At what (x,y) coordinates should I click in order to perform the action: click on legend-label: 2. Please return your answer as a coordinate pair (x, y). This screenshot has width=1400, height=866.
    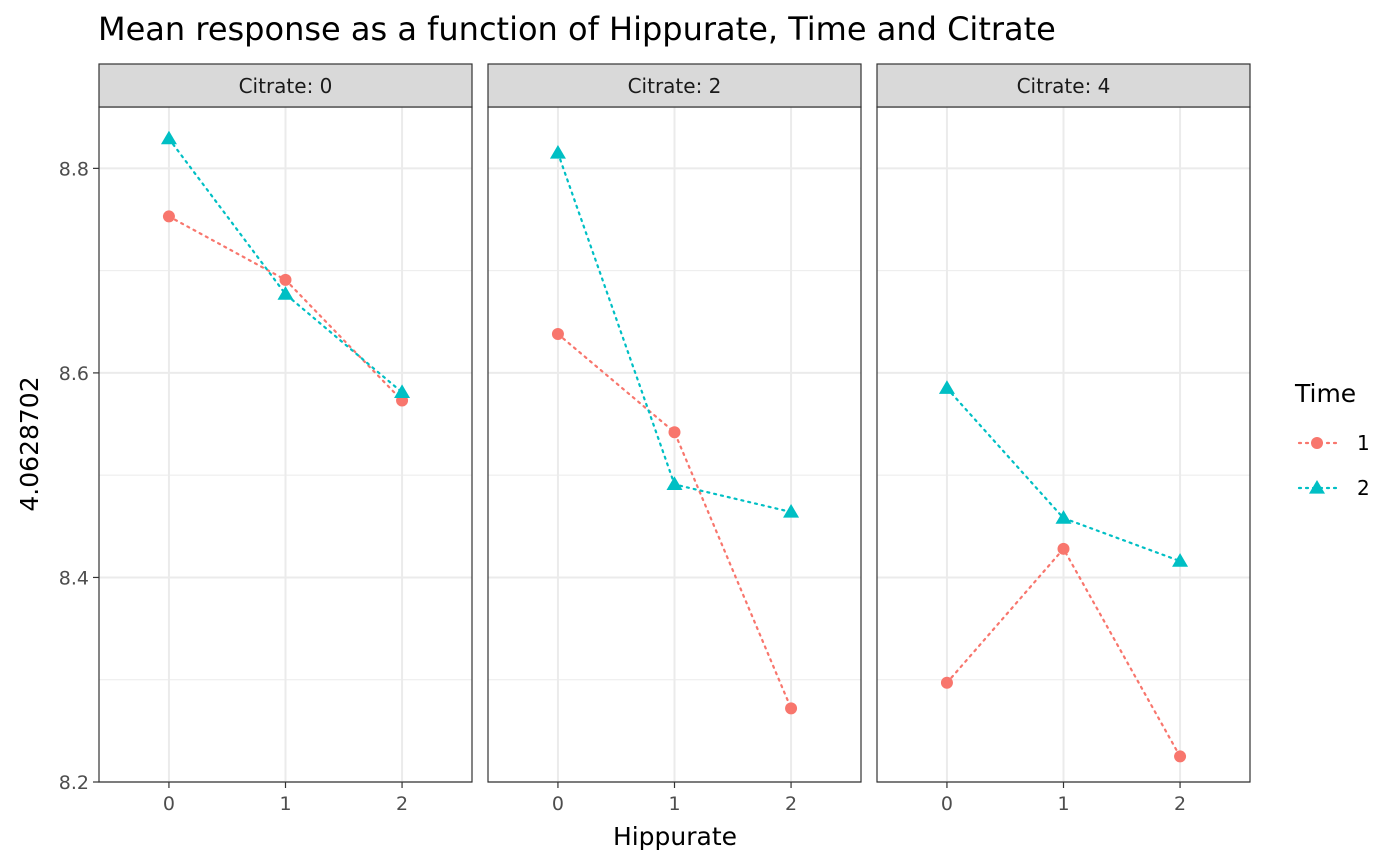
    Looking at the image, I should click on (1363, 488).